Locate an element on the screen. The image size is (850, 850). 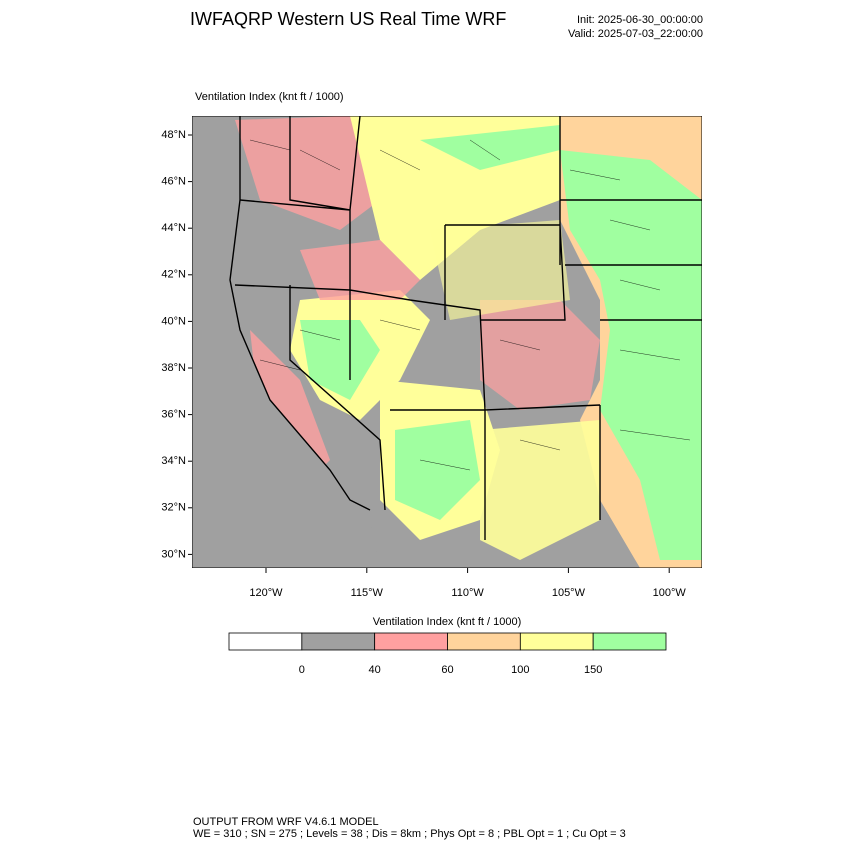
valid-time: Valid: 2025-07-03_22:00:00 is located at coordinates (635, 34).